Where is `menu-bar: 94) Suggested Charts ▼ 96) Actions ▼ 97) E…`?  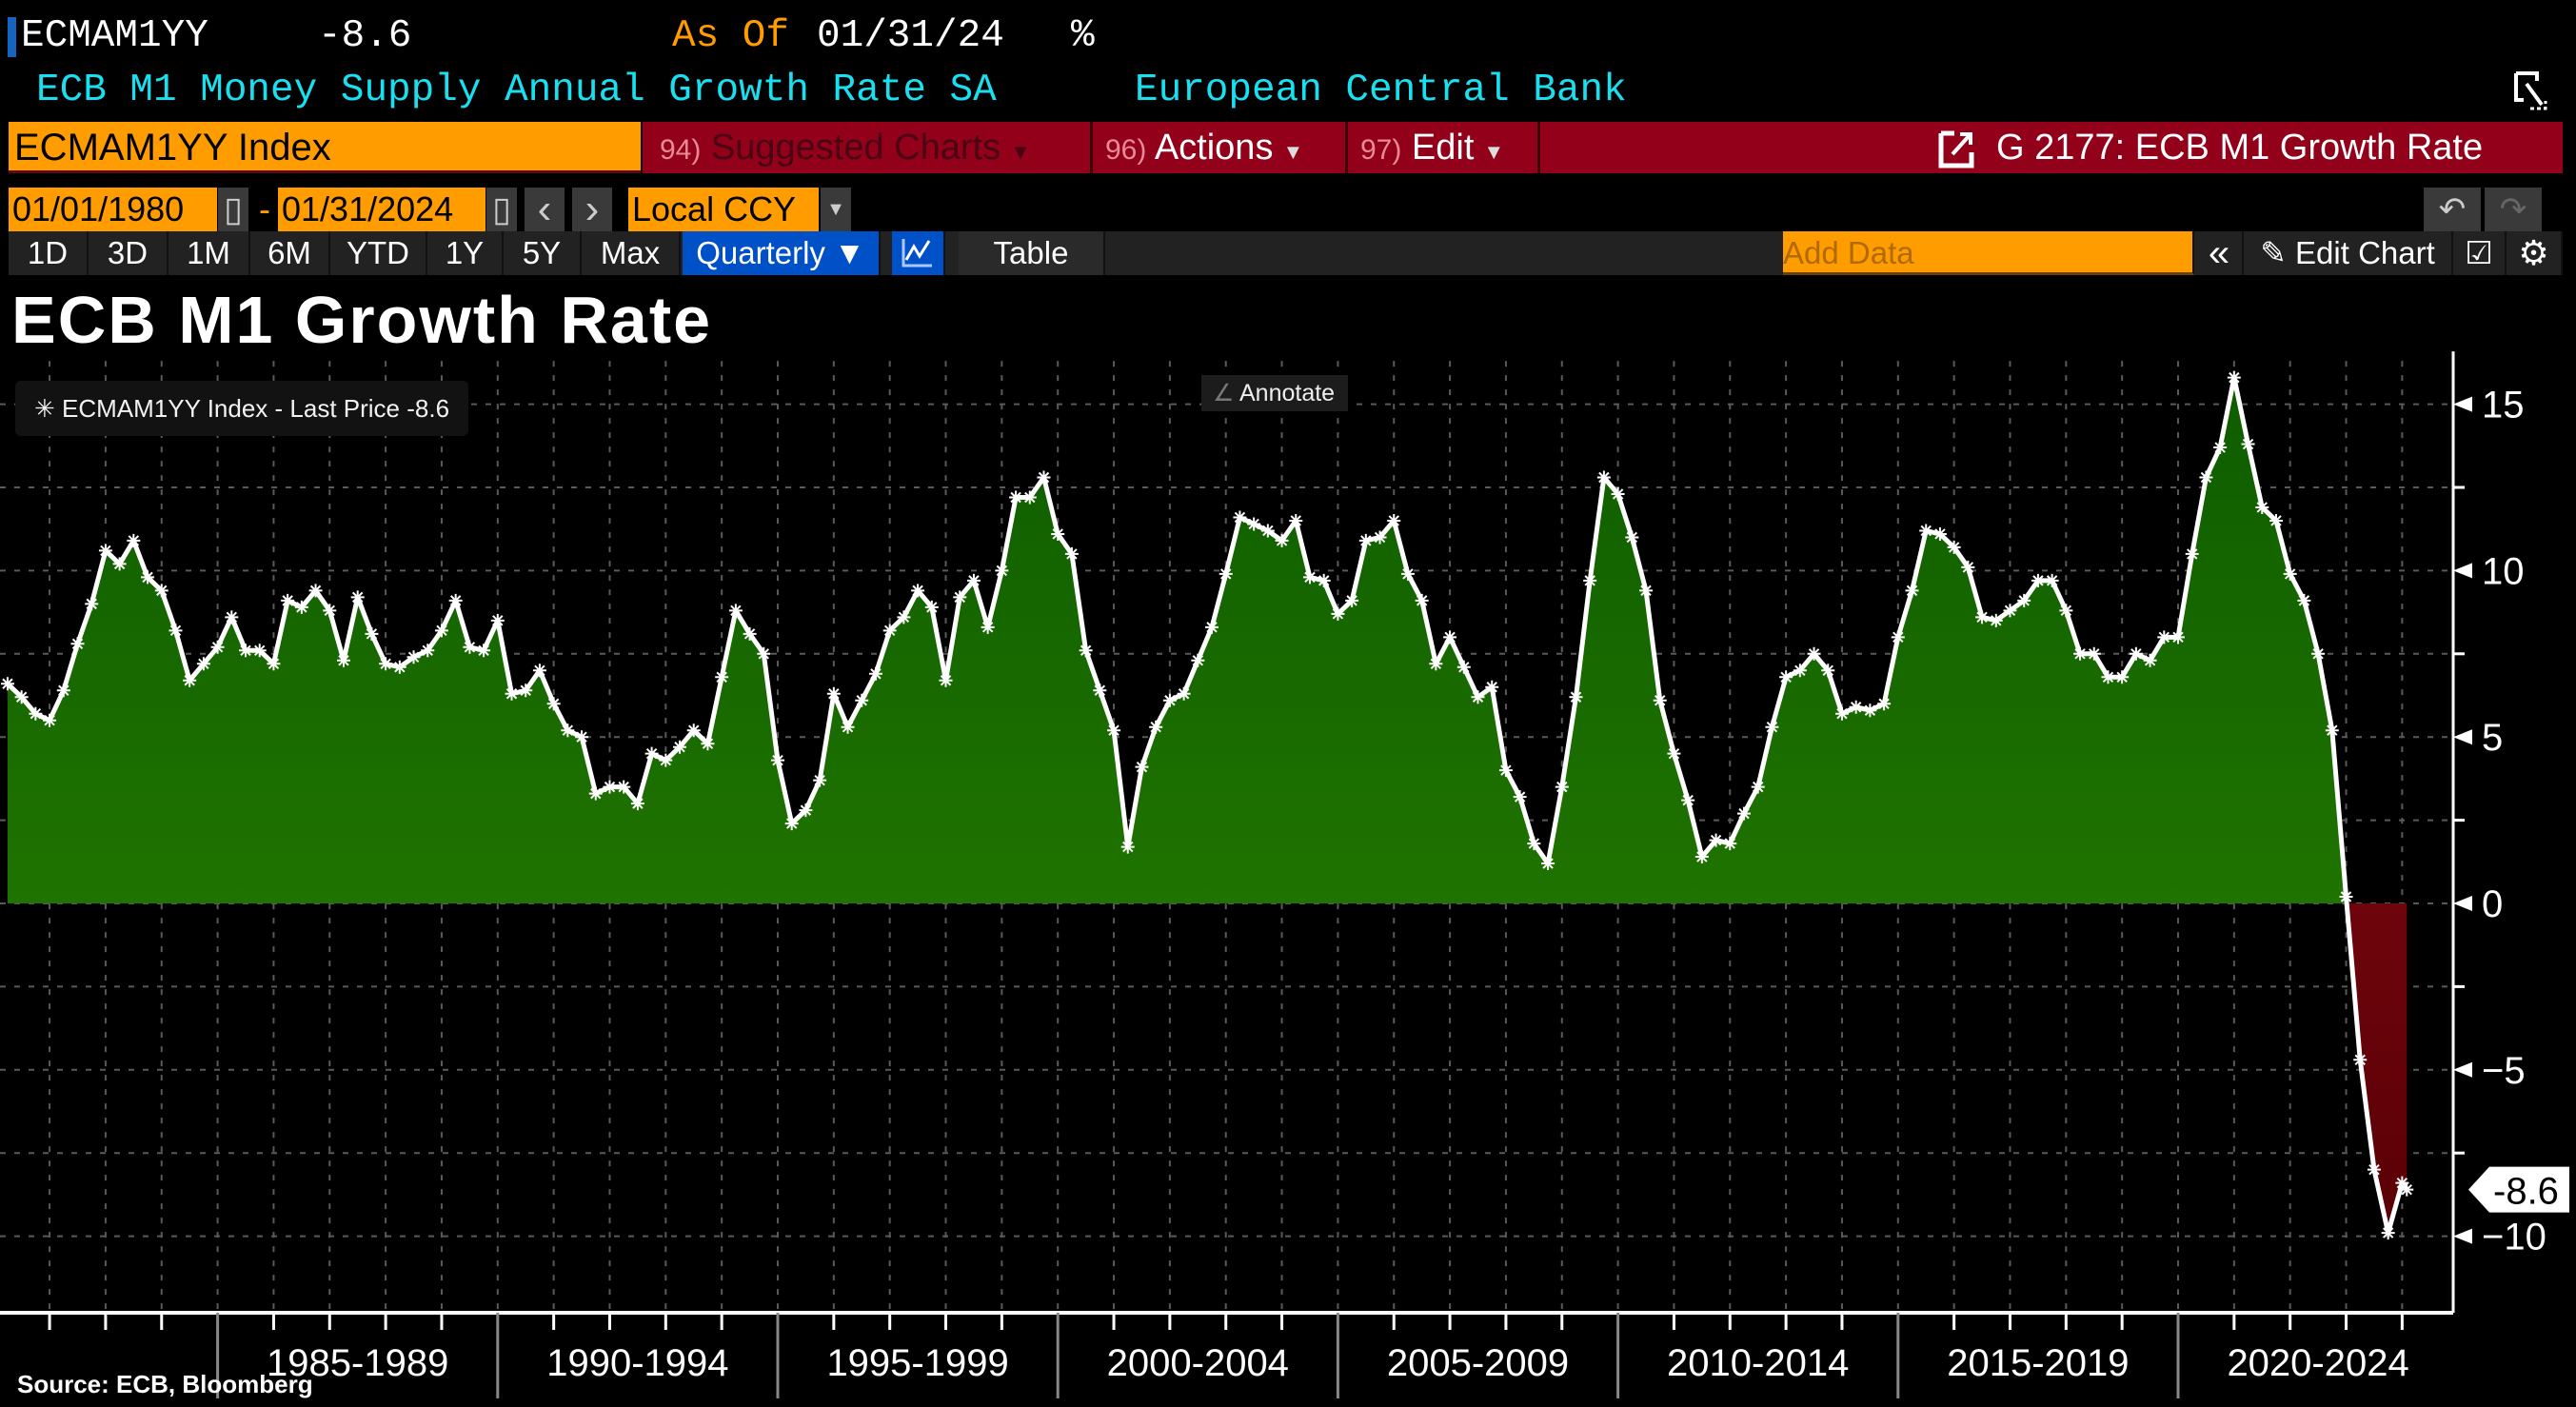
menu-bar: 94) Suggested Charts ▼ 96) Actions ▼ 97) E… is located at coordinates (1603, 147).